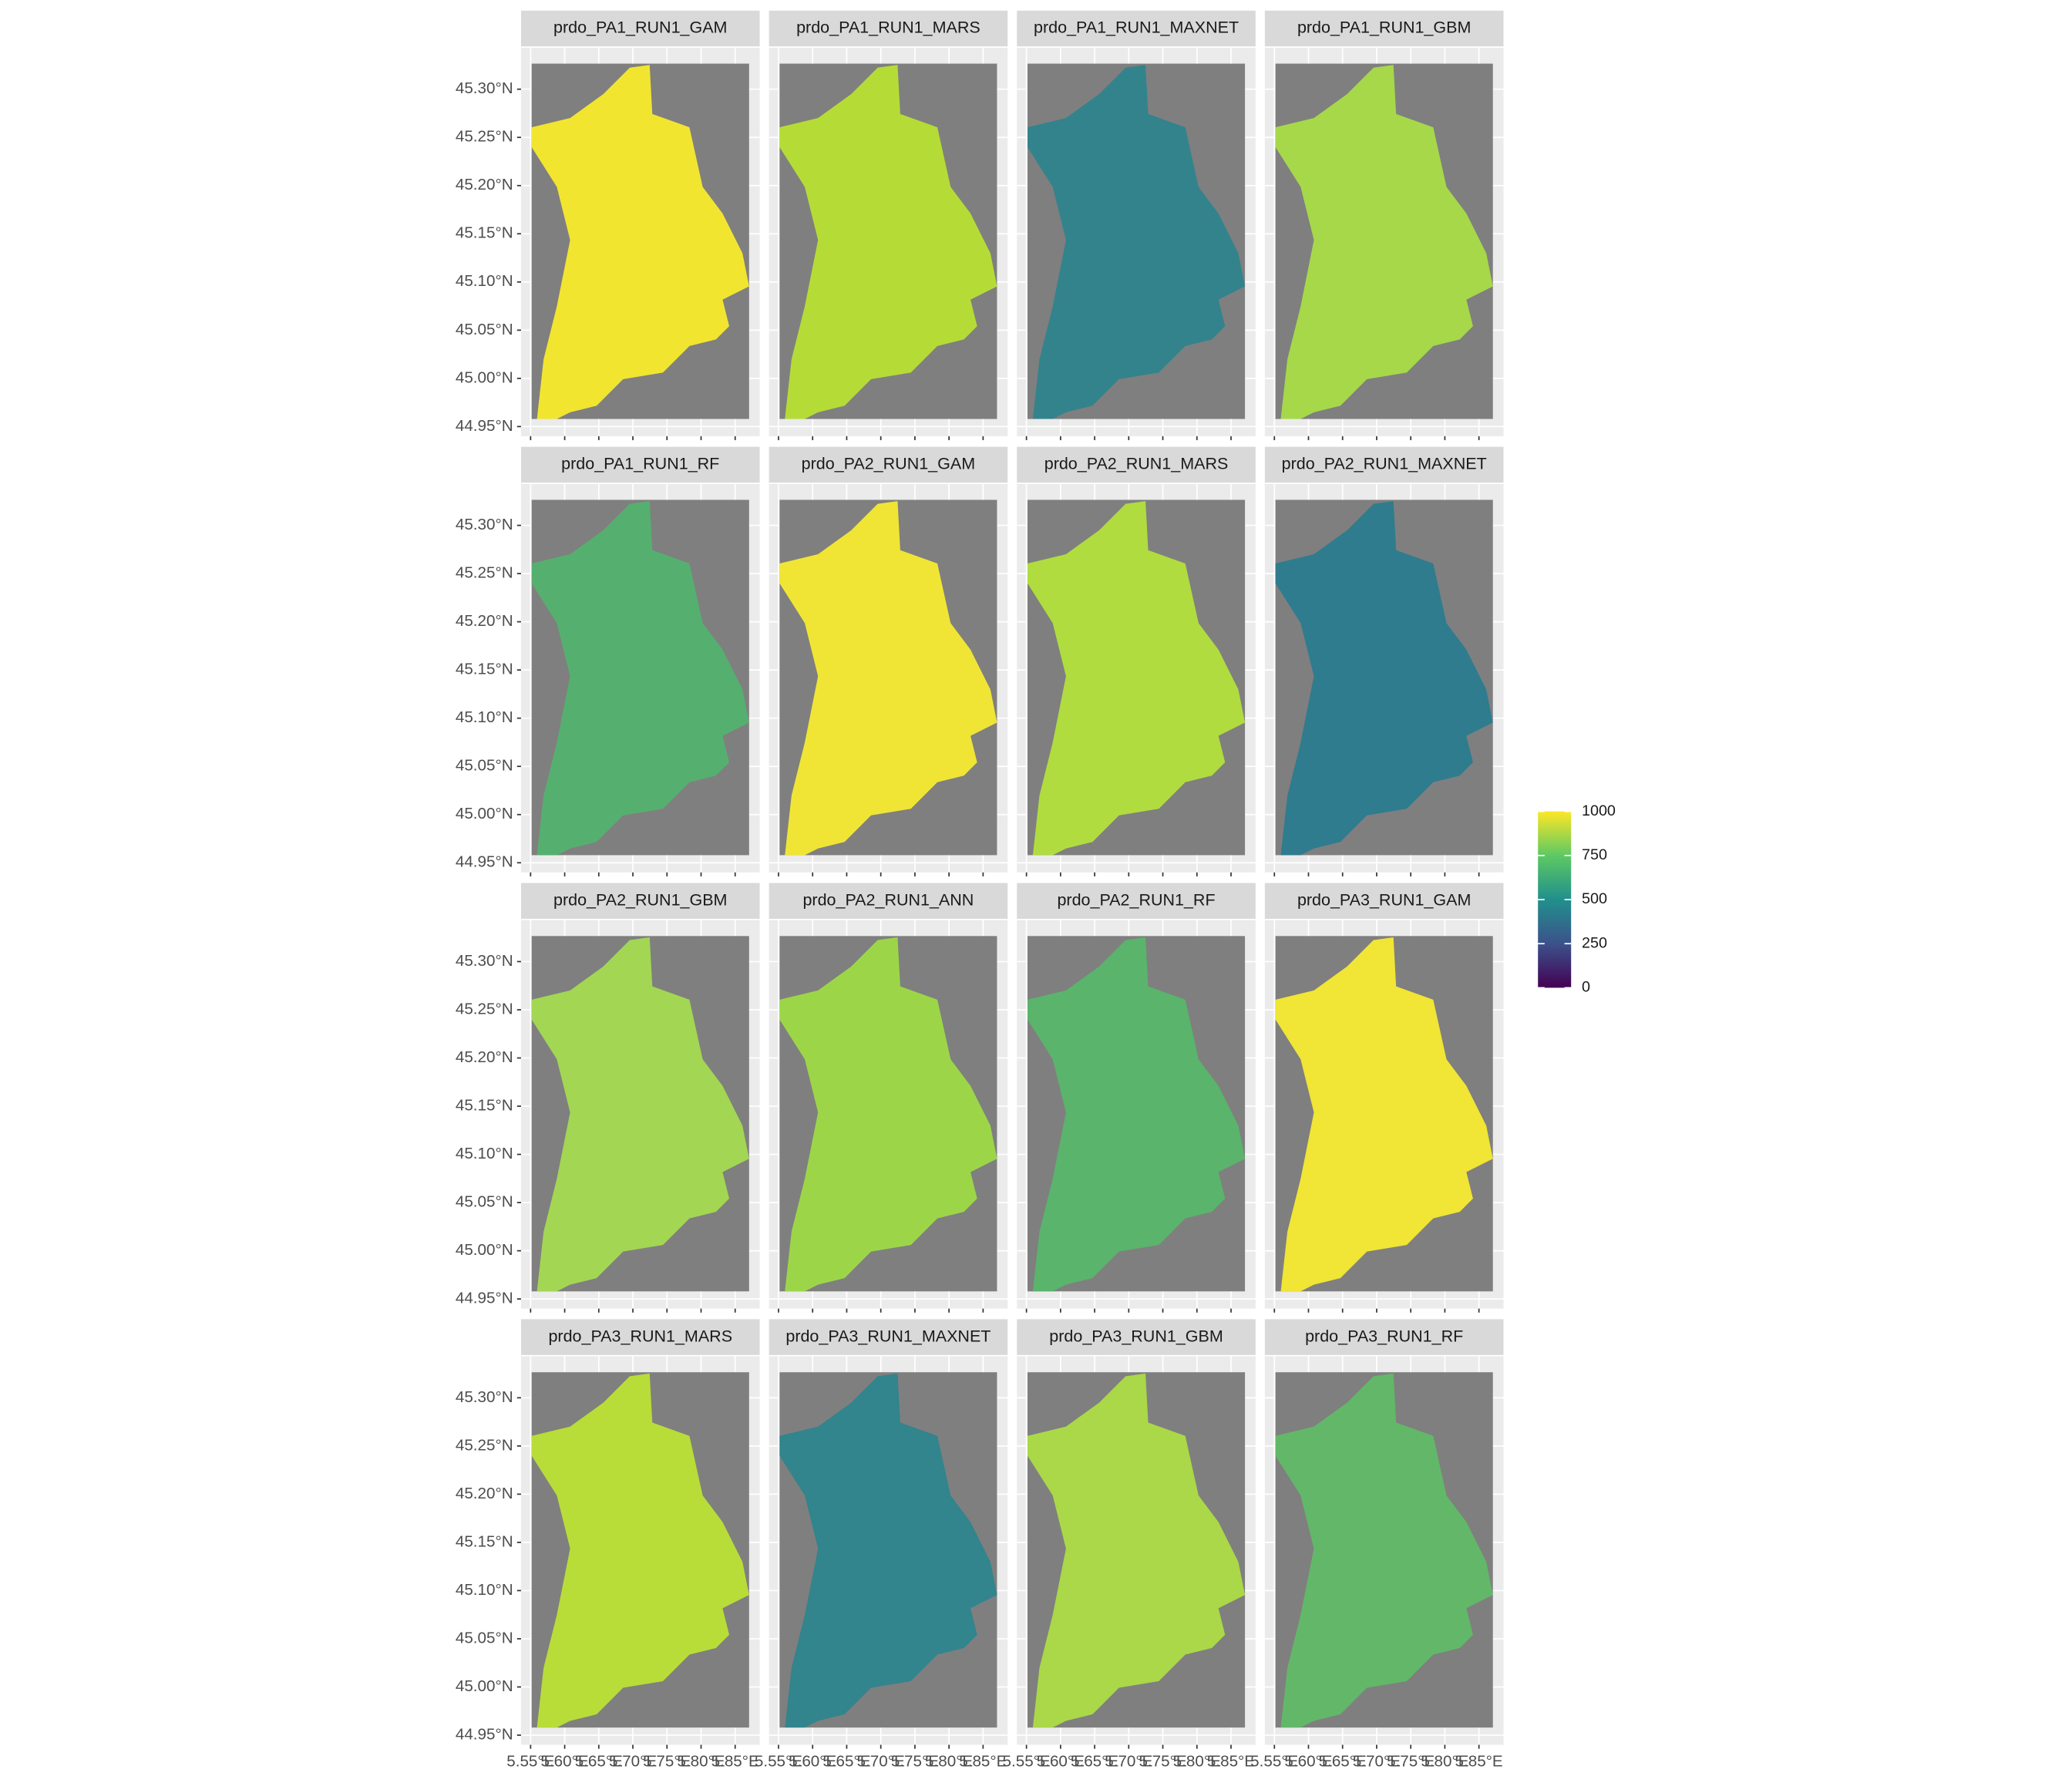  I want to click on strip-title: prdo_PA1_RUN1_MARS, so click(888, 28).